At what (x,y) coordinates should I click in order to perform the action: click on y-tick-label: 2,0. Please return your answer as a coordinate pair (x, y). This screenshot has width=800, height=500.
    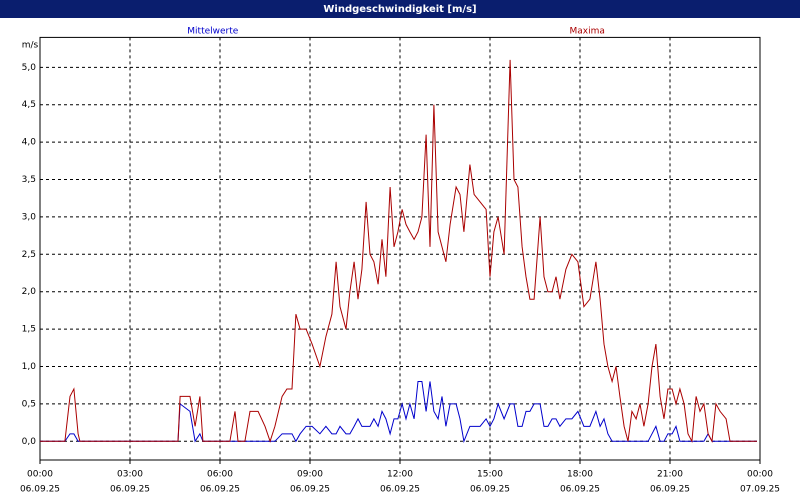
    Looking at the image, I should click on (29, 292).